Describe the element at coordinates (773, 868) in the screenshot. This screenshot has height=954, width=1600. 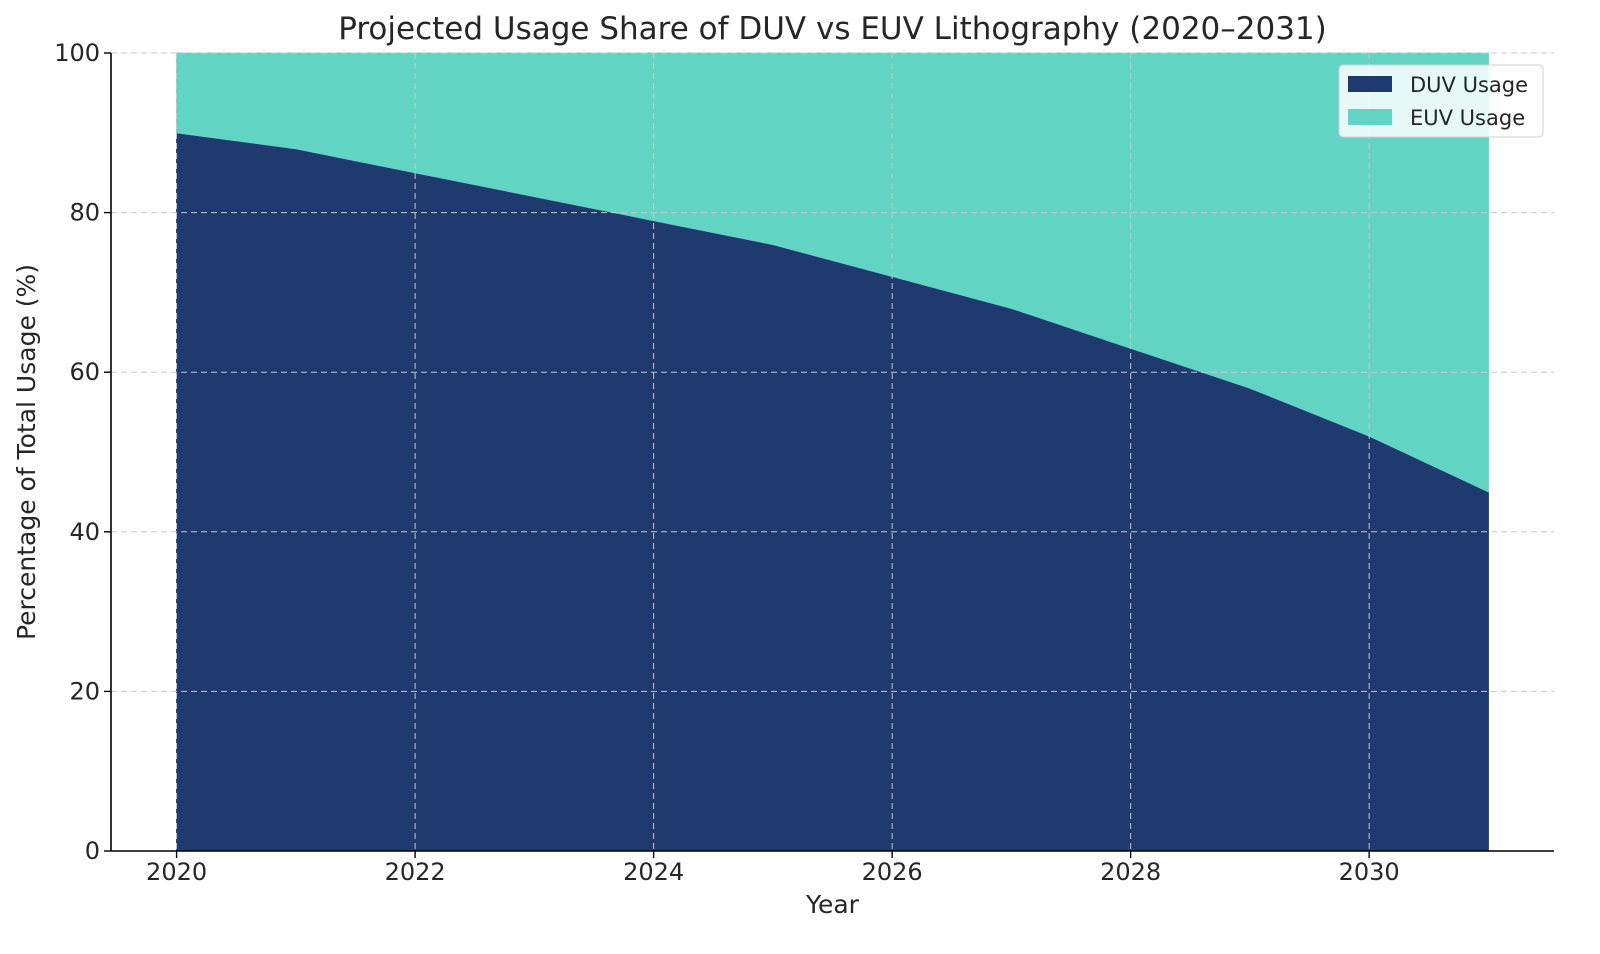
I see `x-axis-ticks: 2020 2022 2024 2026 2028 2030` at that location.